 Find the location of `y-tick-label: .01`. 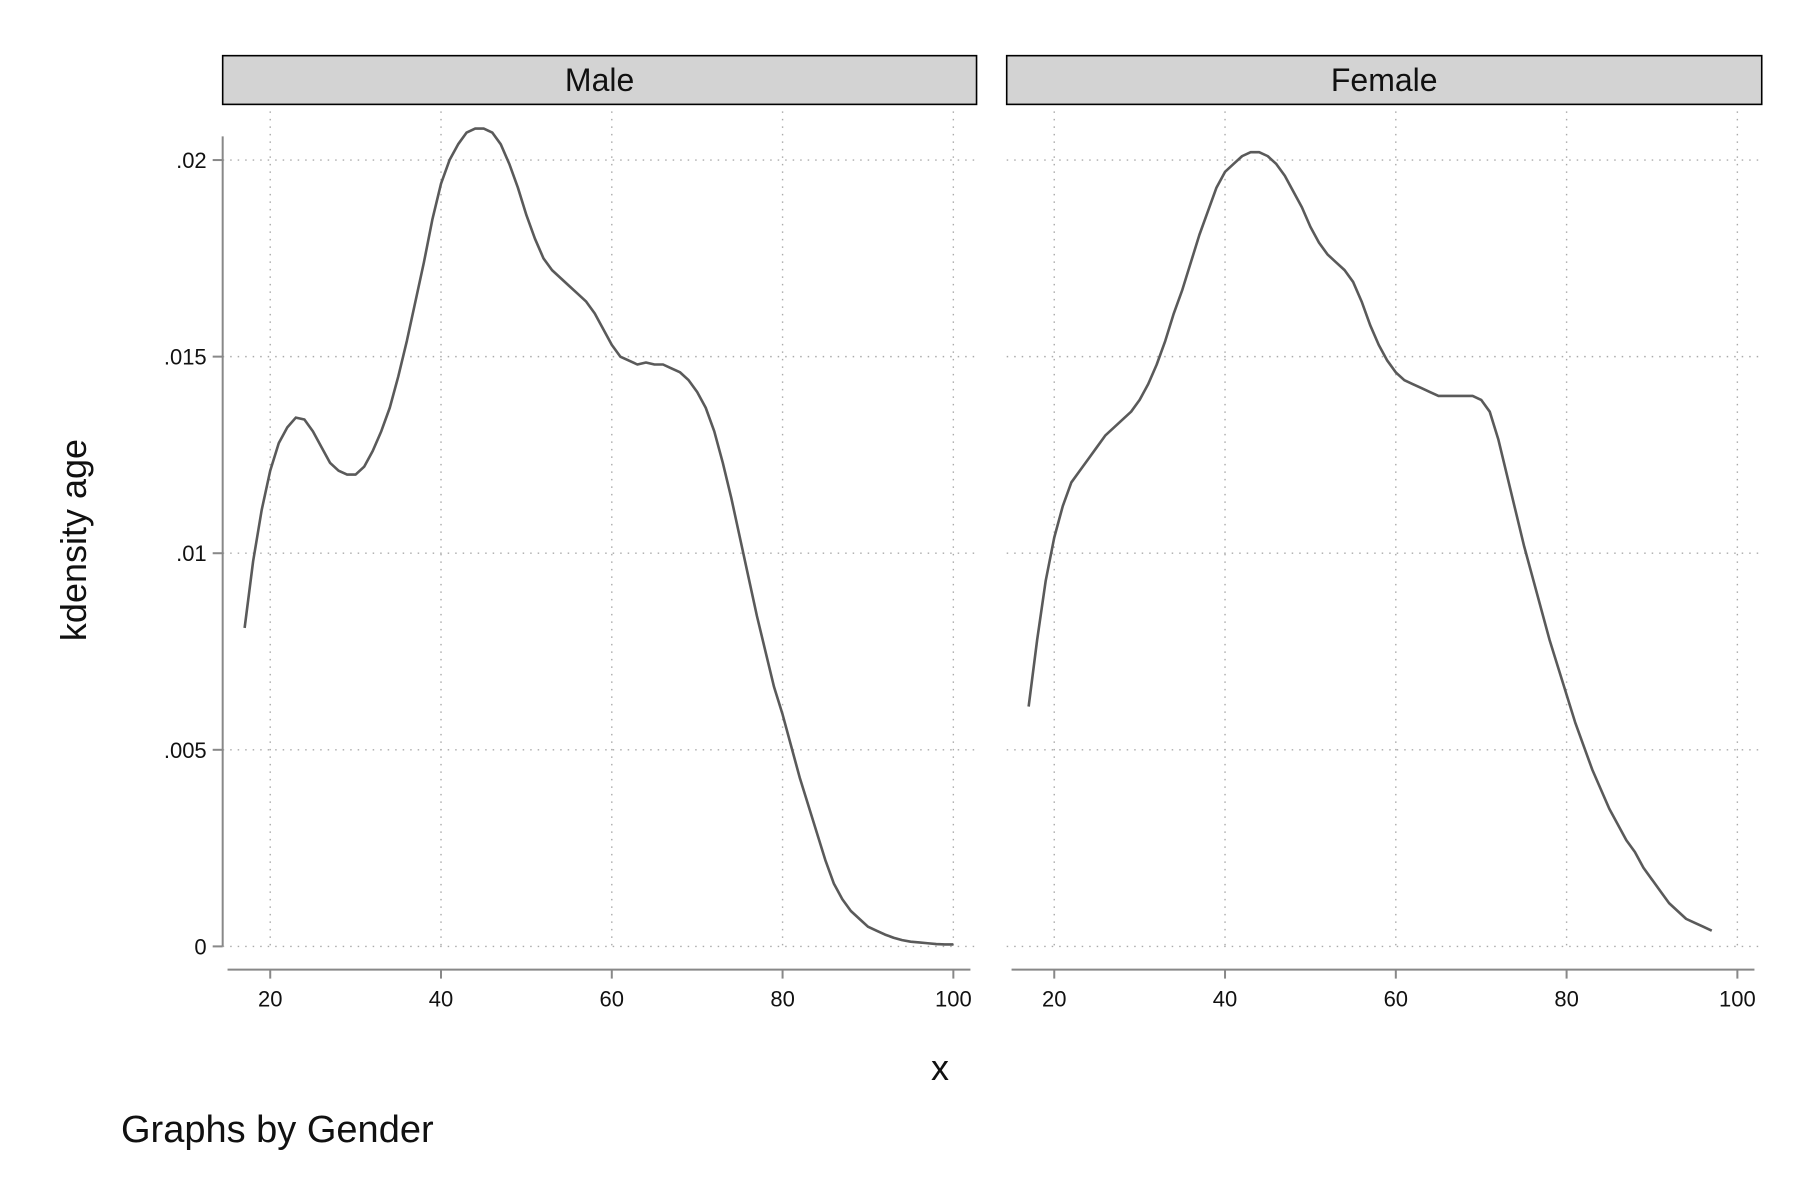

y-tick-label: .01 is located at coordinates (191, 553).